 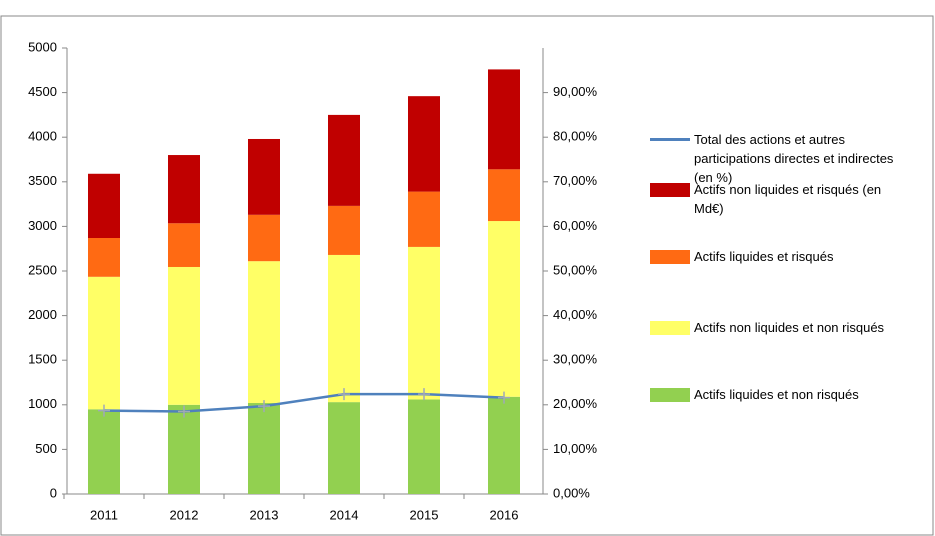 What do you see at coordinates (344, 514) in the screenshot?
I see `x-tick-label: 2014` at bounding box center [344, 514].